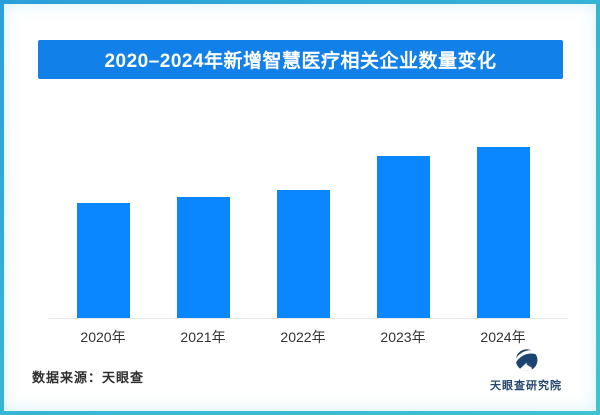 The width and height of the screenshot is (600, 415). I want to click on x-axis-labels: 2020年 2021年 2022年 2023年 2024年, so click(303, 337).